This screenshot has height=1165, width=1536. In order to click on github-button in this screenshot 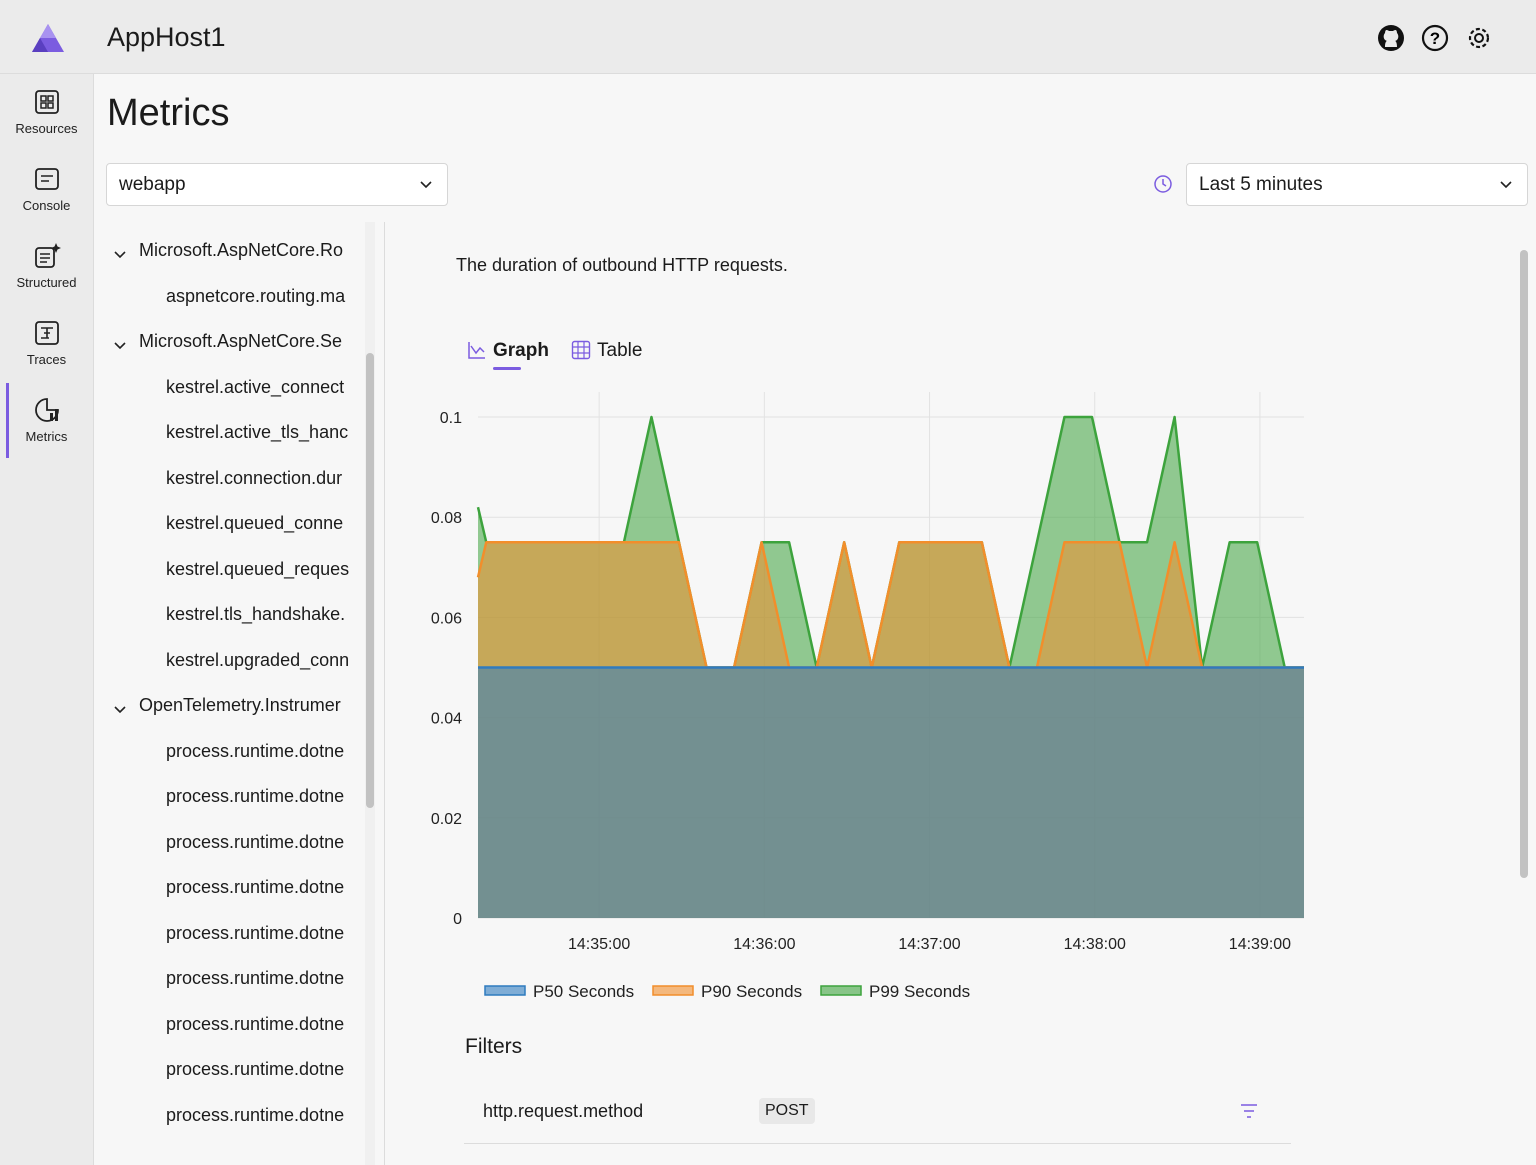, I will do `click(1391, 38)`.